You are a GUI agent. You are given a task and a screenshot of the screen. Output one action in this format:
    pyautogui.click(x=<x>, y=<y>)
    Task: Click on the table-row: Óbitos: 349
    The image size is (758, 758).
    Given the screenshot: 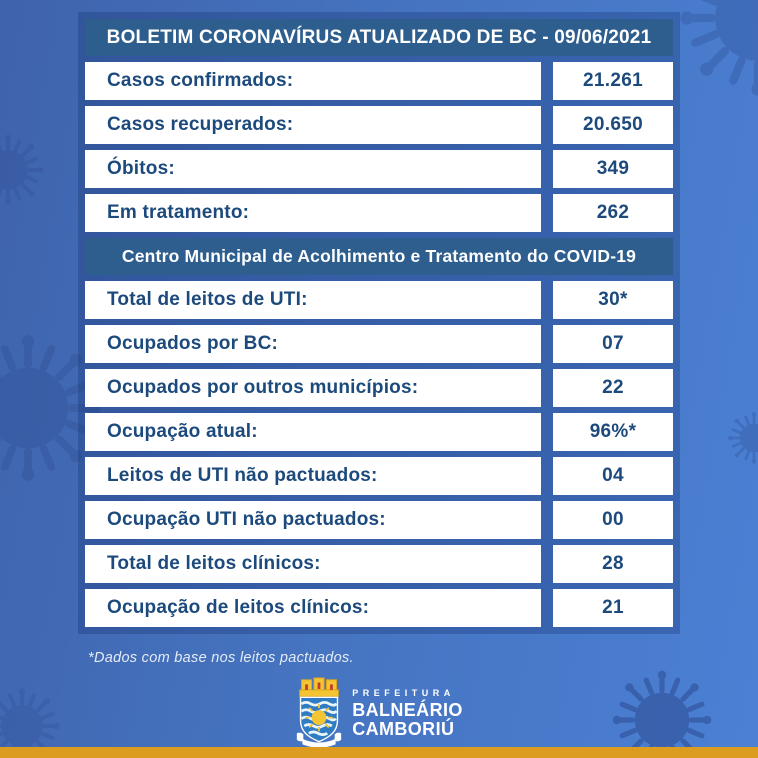 What is the action you would take?
    pyautogui.click(x=379, y=169)
    